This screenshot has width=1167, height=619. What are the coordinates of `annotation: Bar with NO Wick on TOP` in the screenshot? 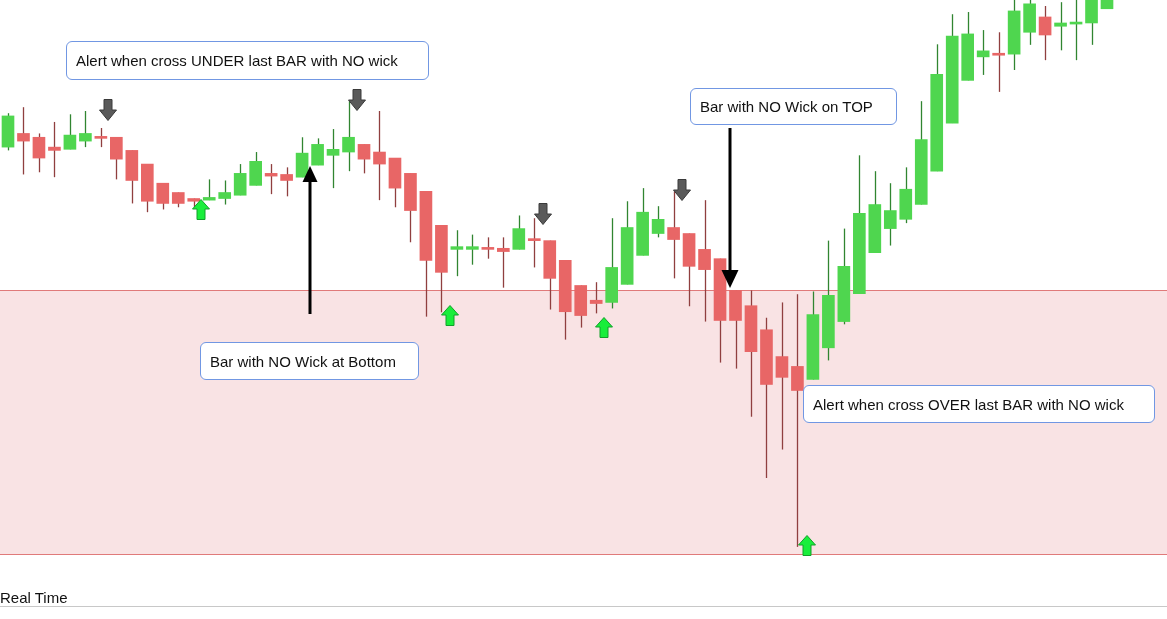 It's located at (793, 106).